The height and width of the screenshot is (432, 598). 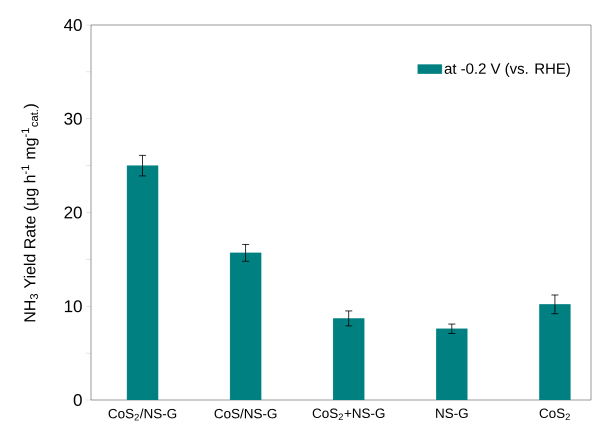 What do you see at coordinates (73, 25) in the screenshot?
I see `y-tick-label: 40` at bounding box center [73, 25].